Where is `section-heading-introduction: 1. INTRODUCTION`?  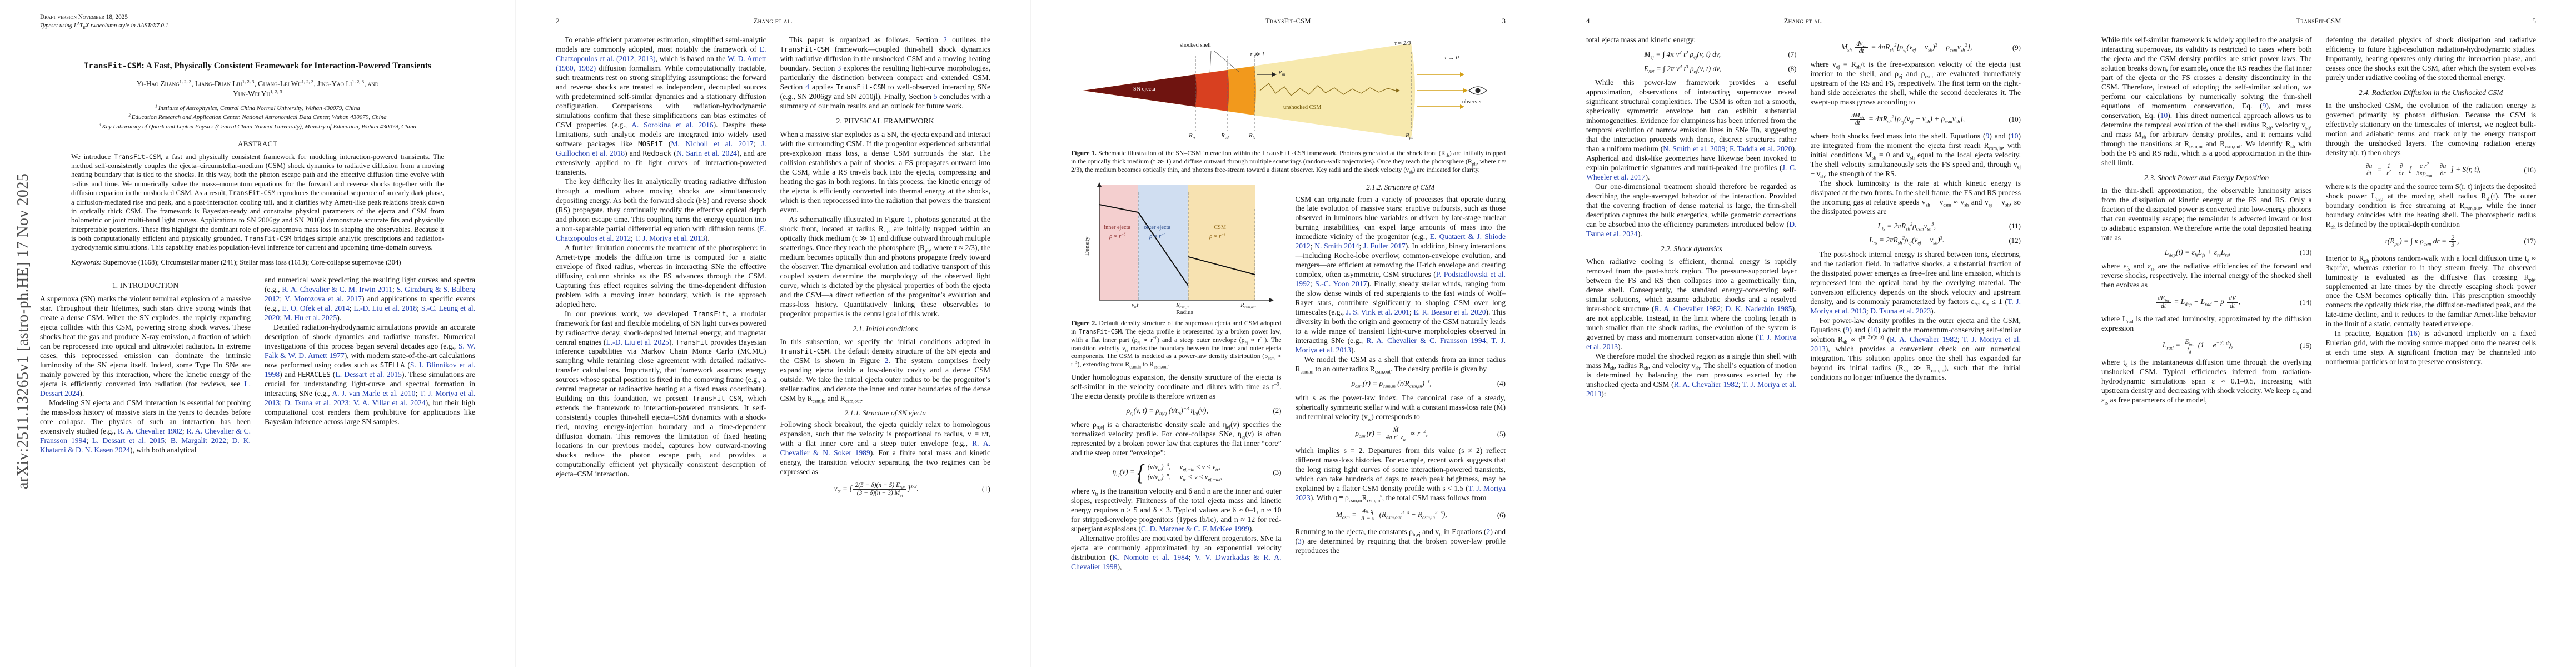 section-heading-introduction: 1. INTRODUCTION is located at coordinates (145, 285).